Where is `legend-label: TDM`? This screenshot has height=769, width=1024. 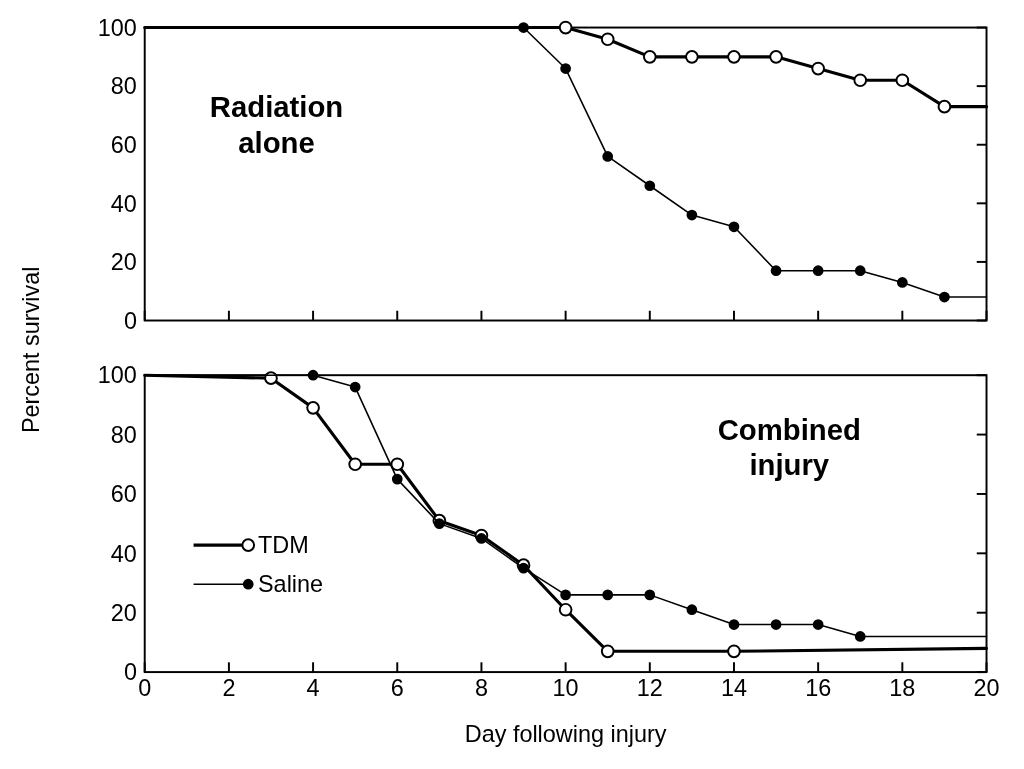
legend-label: TDM is located at coordinates (283, 545).